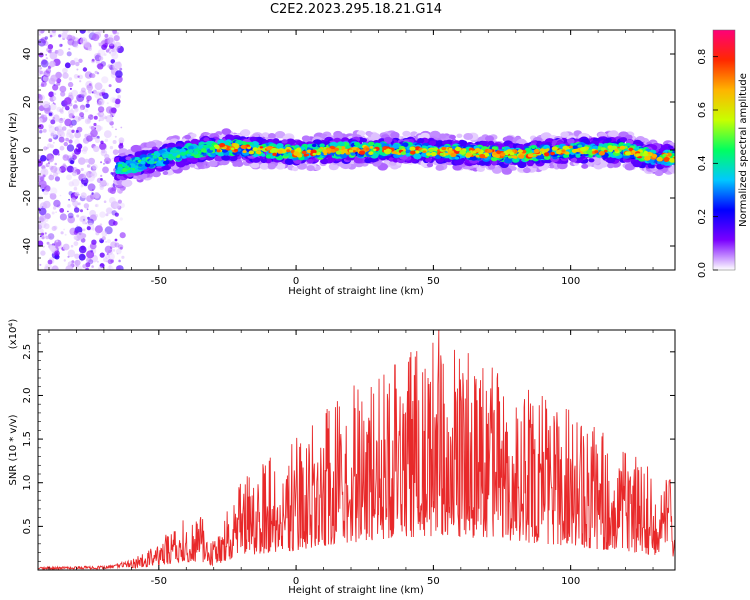  Describe the element at coordinates (159, 281) in the screenshot. I see `spectrogram-x-tick-label: -50` at that location.